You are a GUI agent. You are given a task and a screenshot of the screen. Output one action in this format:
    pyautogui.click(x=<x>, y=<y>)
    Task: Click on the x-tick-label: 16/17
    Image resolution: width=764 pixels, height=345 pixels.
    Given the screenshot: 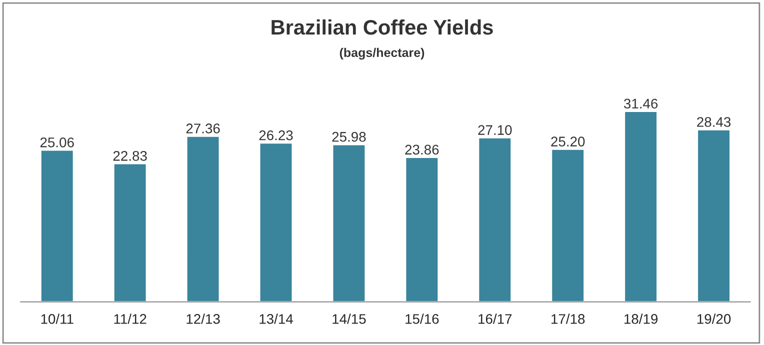 What is the action you would take?
    pyautogui.click(x=495, y=319)
    